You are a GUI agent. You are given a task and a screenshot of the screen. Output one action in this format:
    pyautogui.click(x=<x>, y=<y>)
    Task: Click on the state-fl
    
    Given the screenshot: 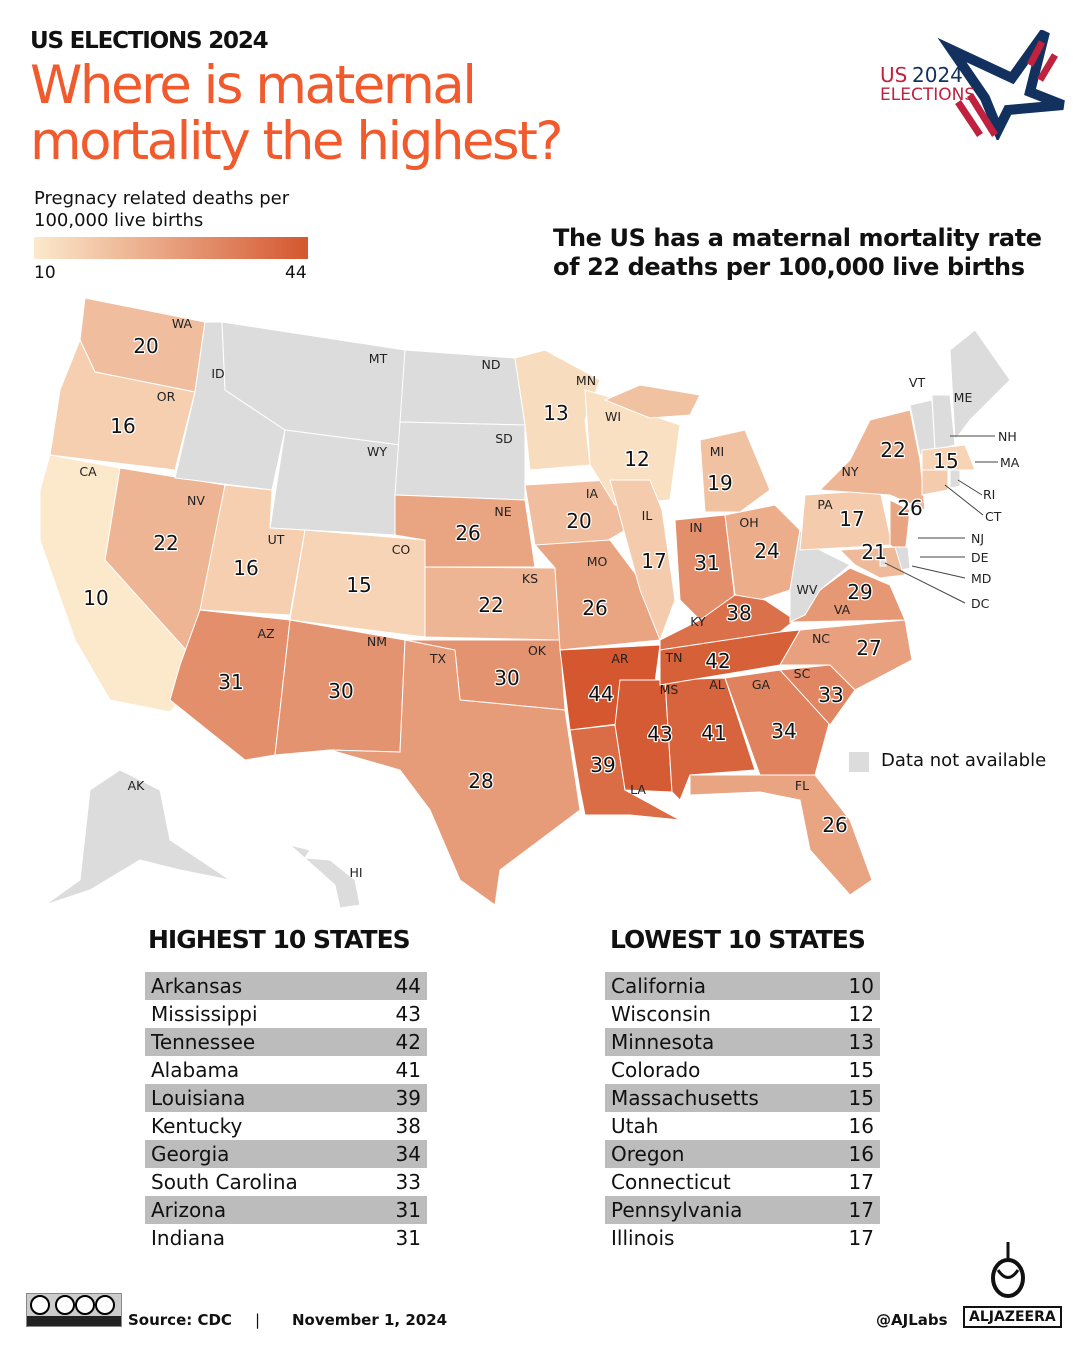 What is the action you would take?
    pyautogui.click(x=781, y=835)
    